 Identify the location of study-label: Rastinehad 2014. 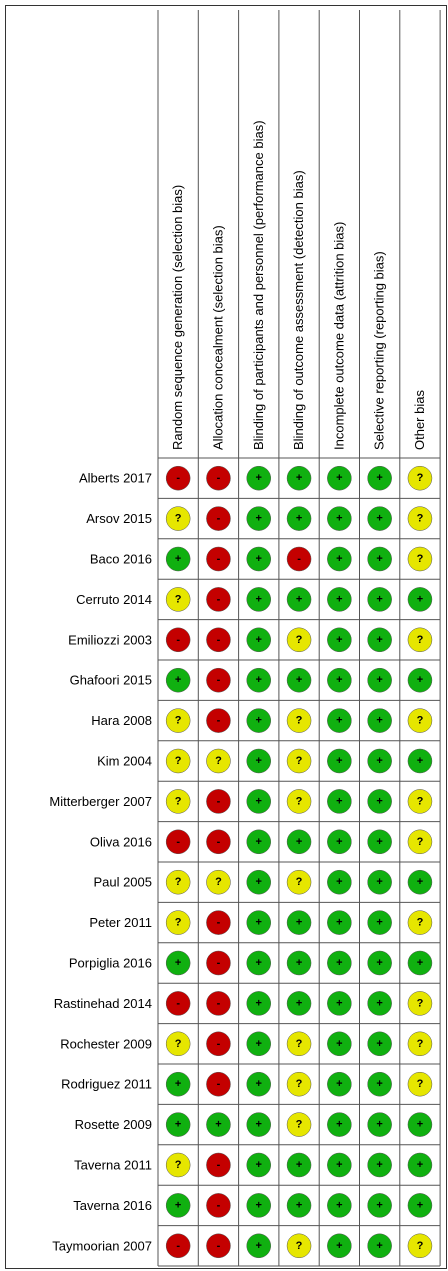
(103, 1003).